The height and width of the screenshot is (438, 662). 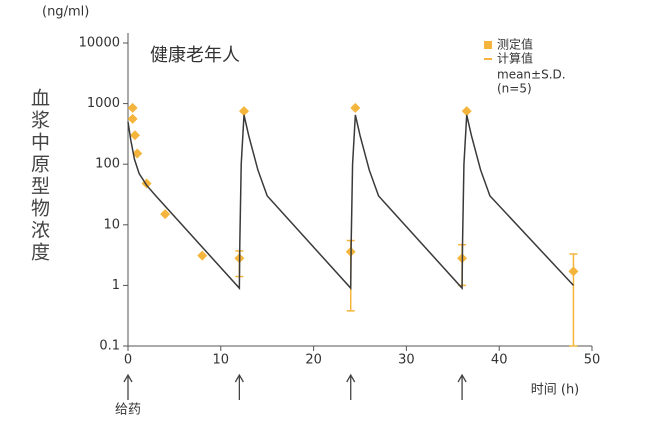 I want to click on legend-label: 测定值, so click(x=515, y=44).